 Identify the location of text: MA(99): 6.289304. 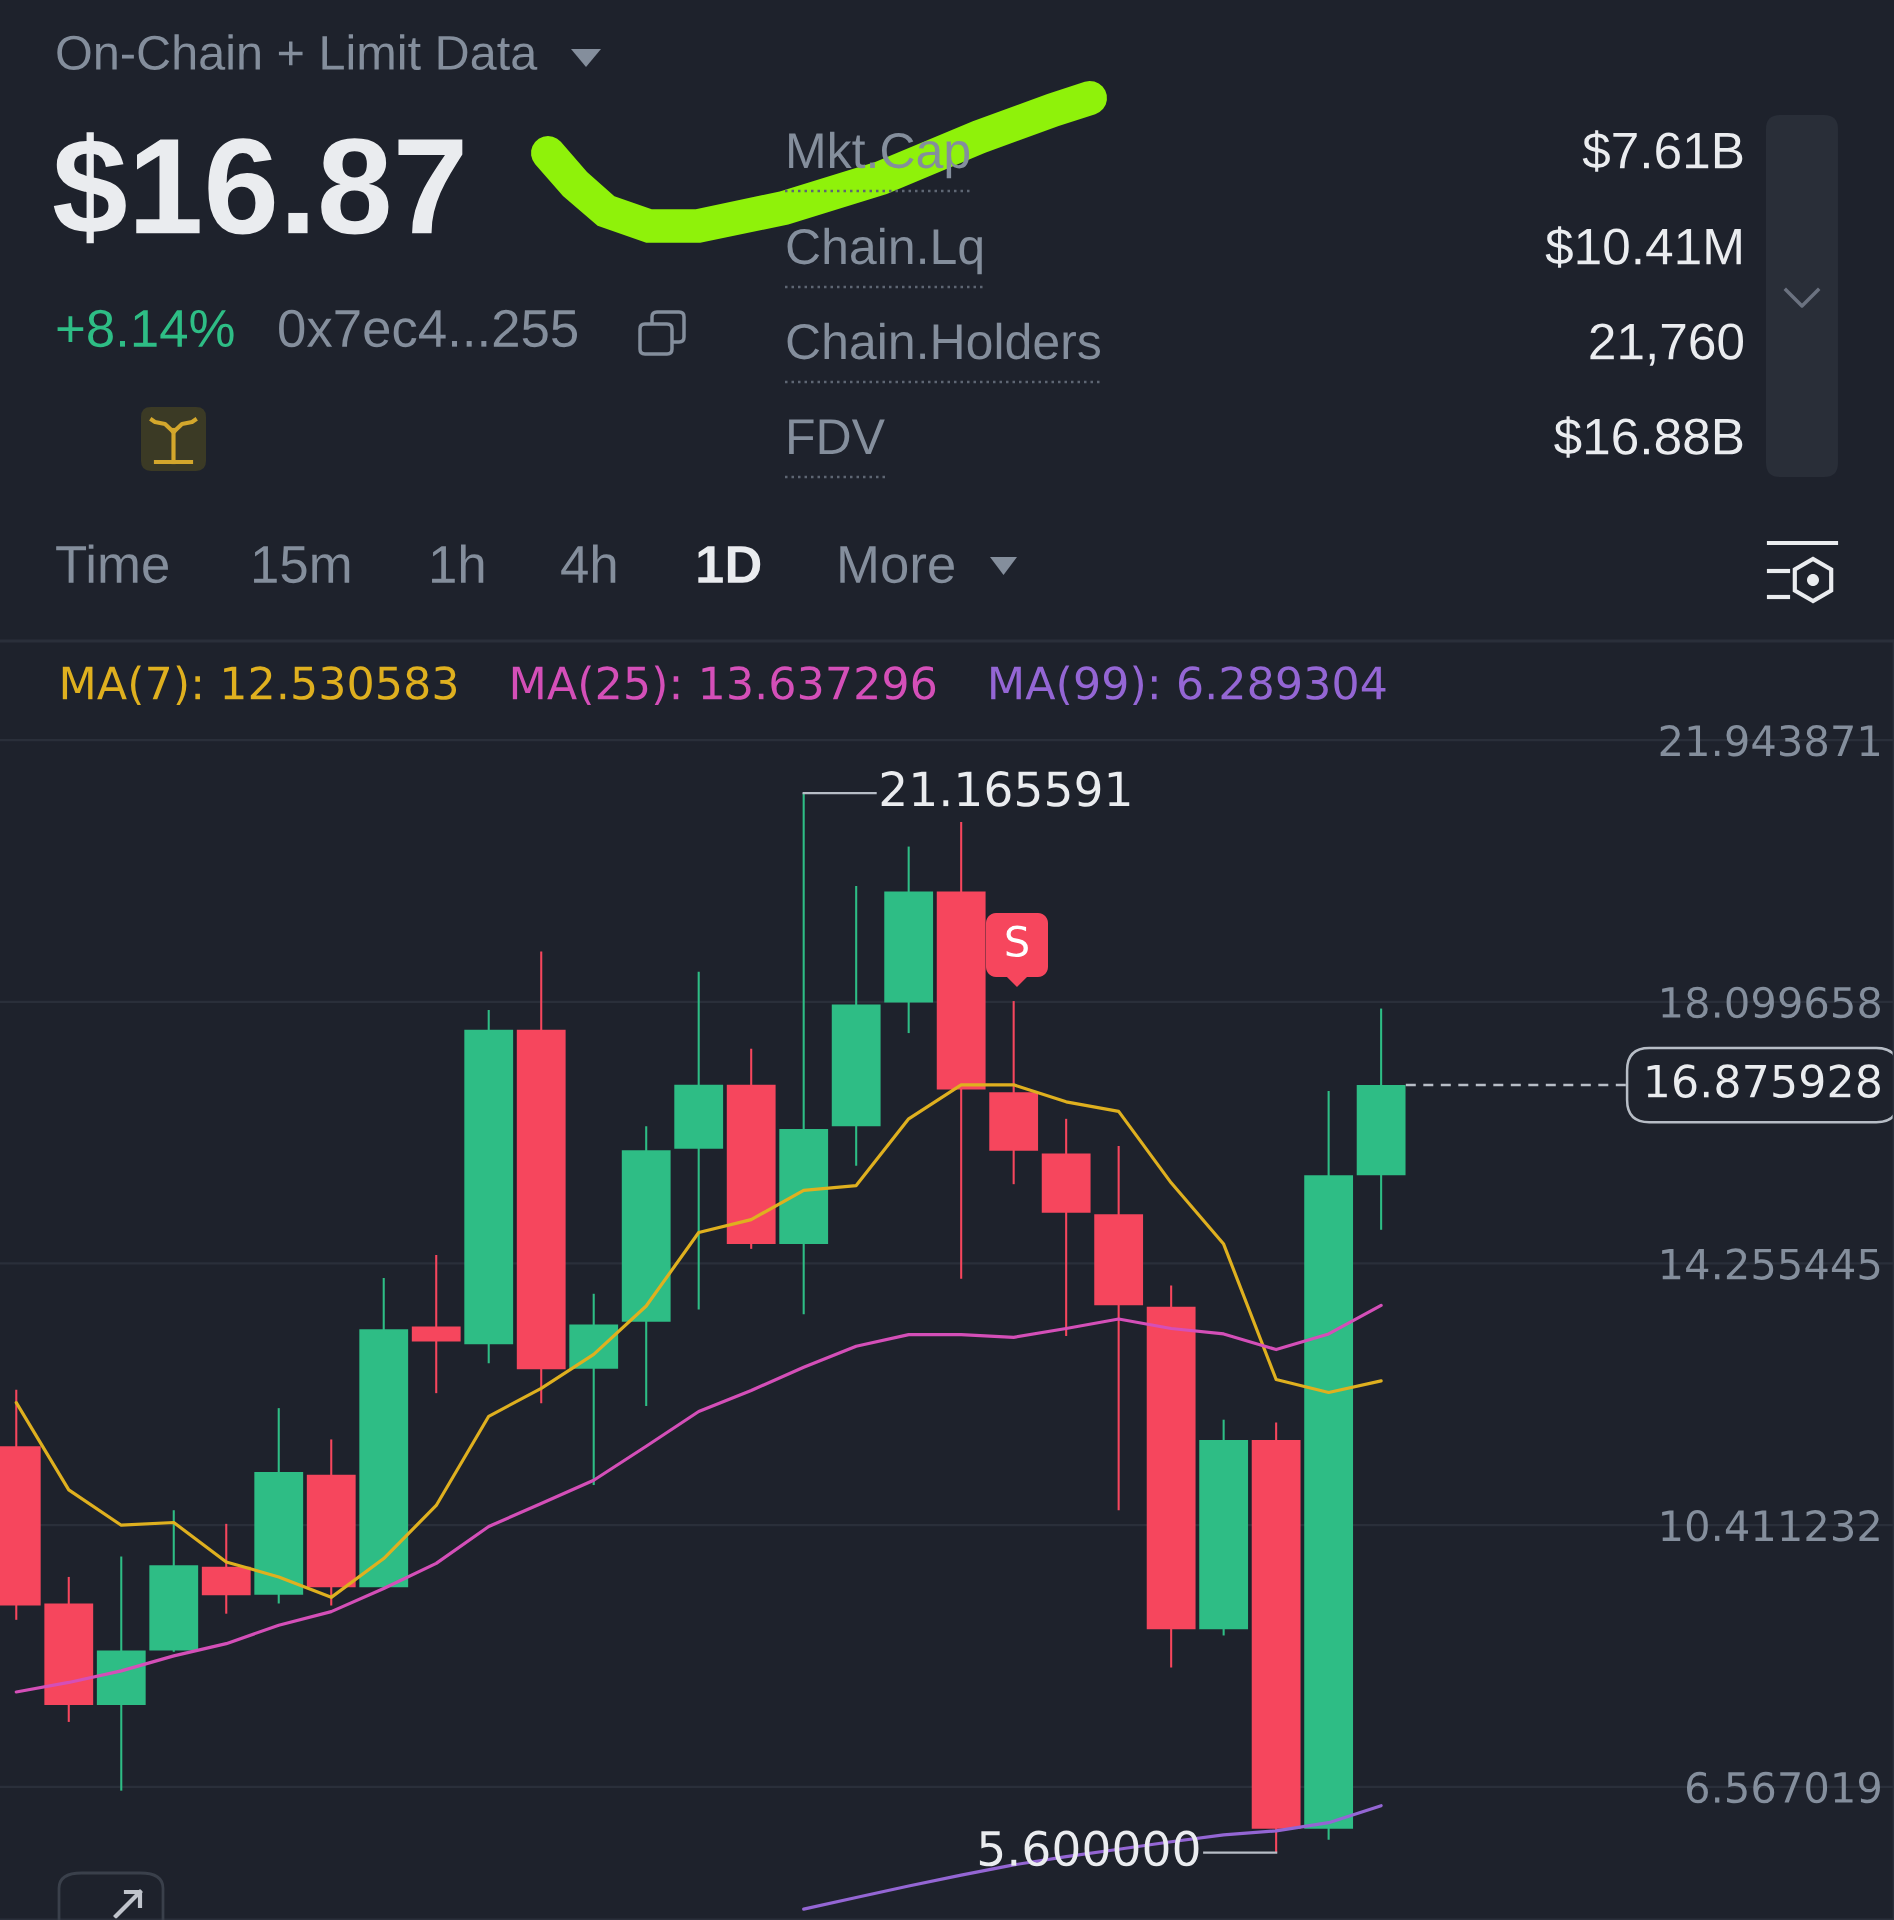
(1188, 685).